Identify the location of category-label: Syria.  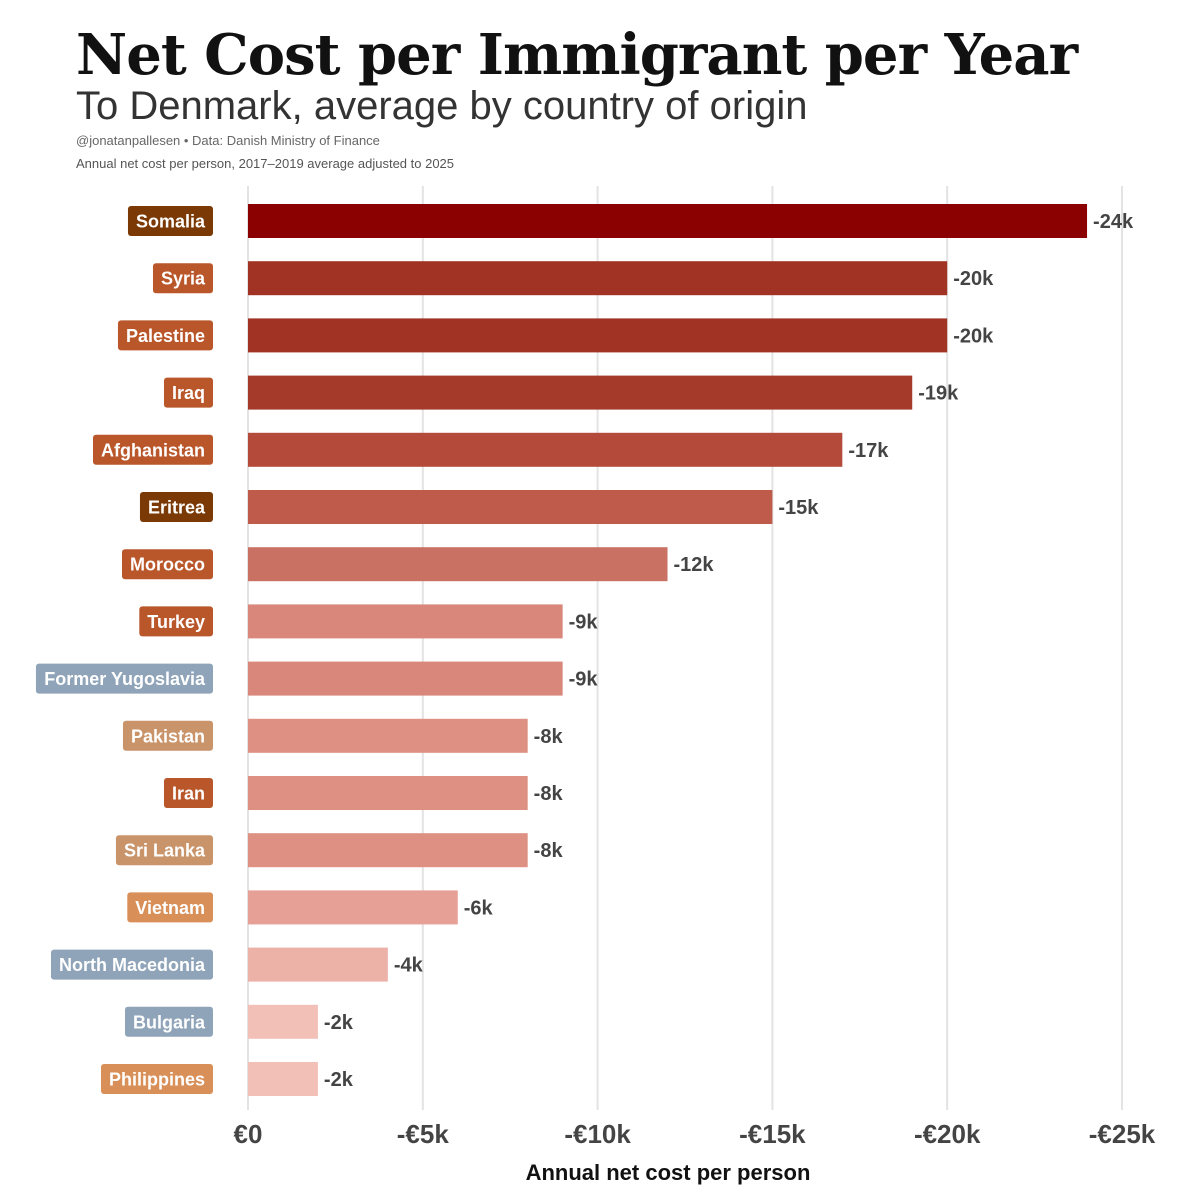
(182, 278).